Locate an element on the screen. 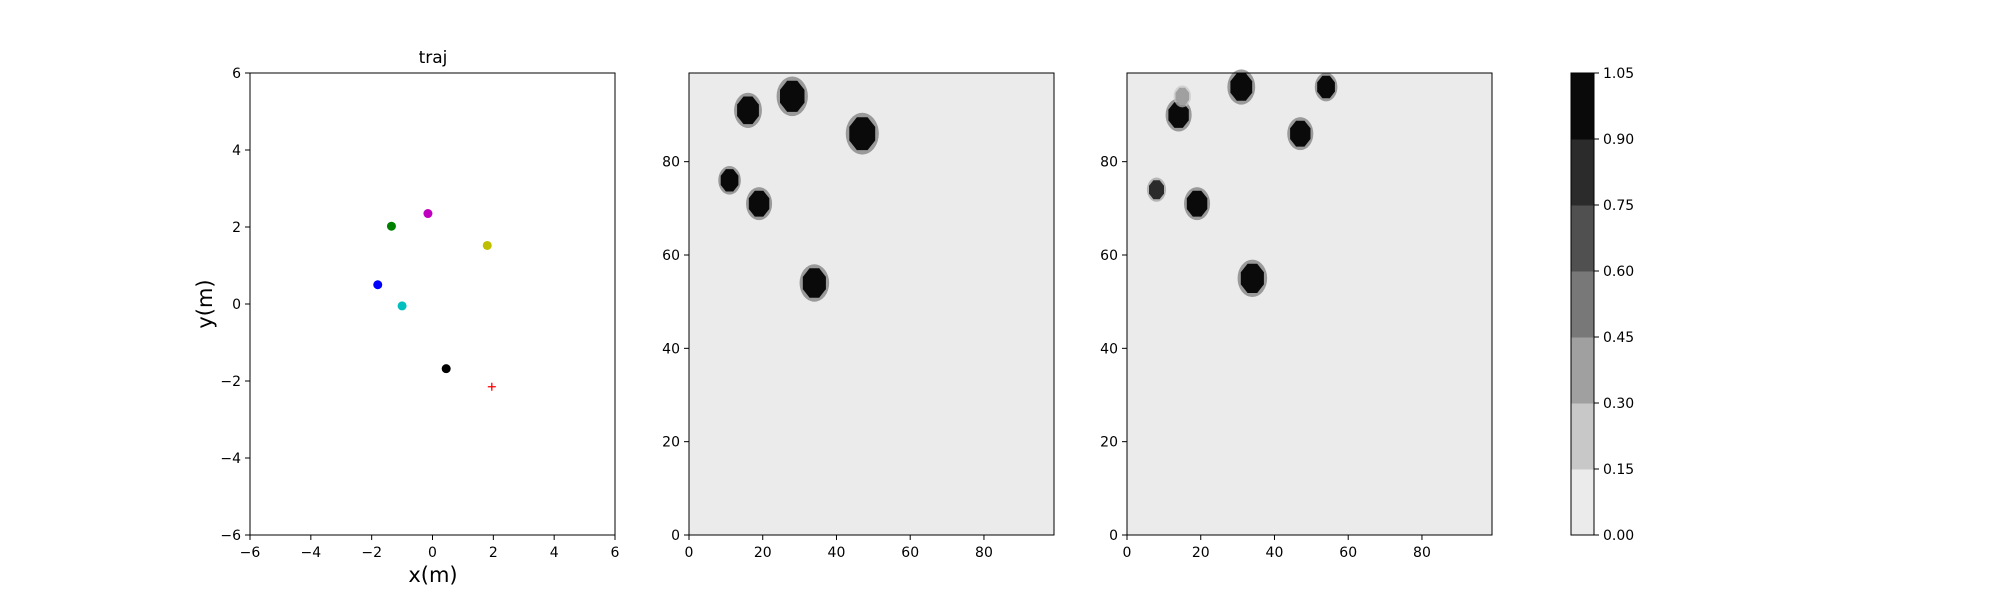 This screenshot has height=600, width=2000. y-tick-label: 2 is located at coordinates (236, 228).